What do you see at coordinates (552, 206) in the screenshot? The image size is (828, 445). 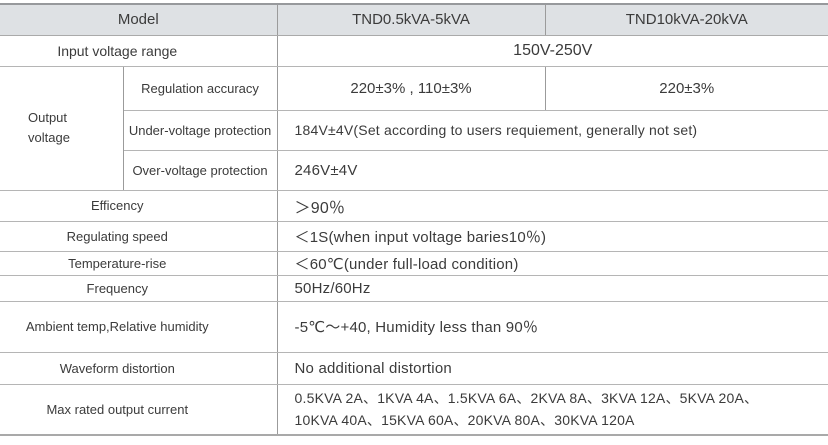 I see `efficiency-value-cell: ＞90％` at bounding box center [552, 206].